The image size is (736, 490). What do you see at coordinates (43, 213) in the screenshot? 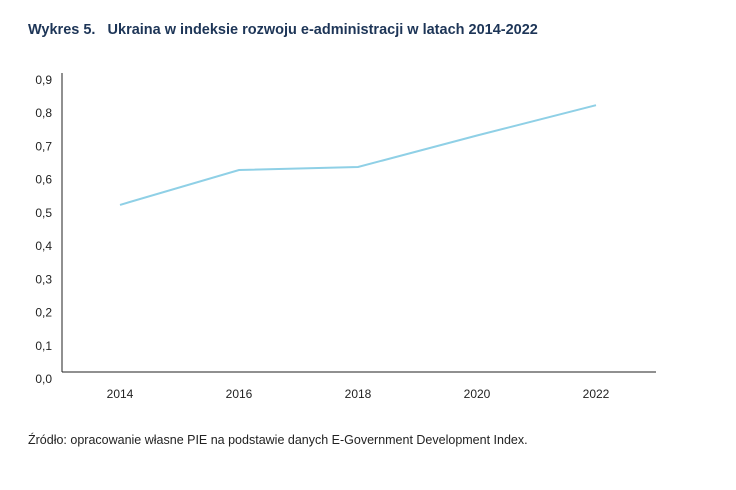
I see `y-tick-label: 0,5` at bounding box center [43, 213].